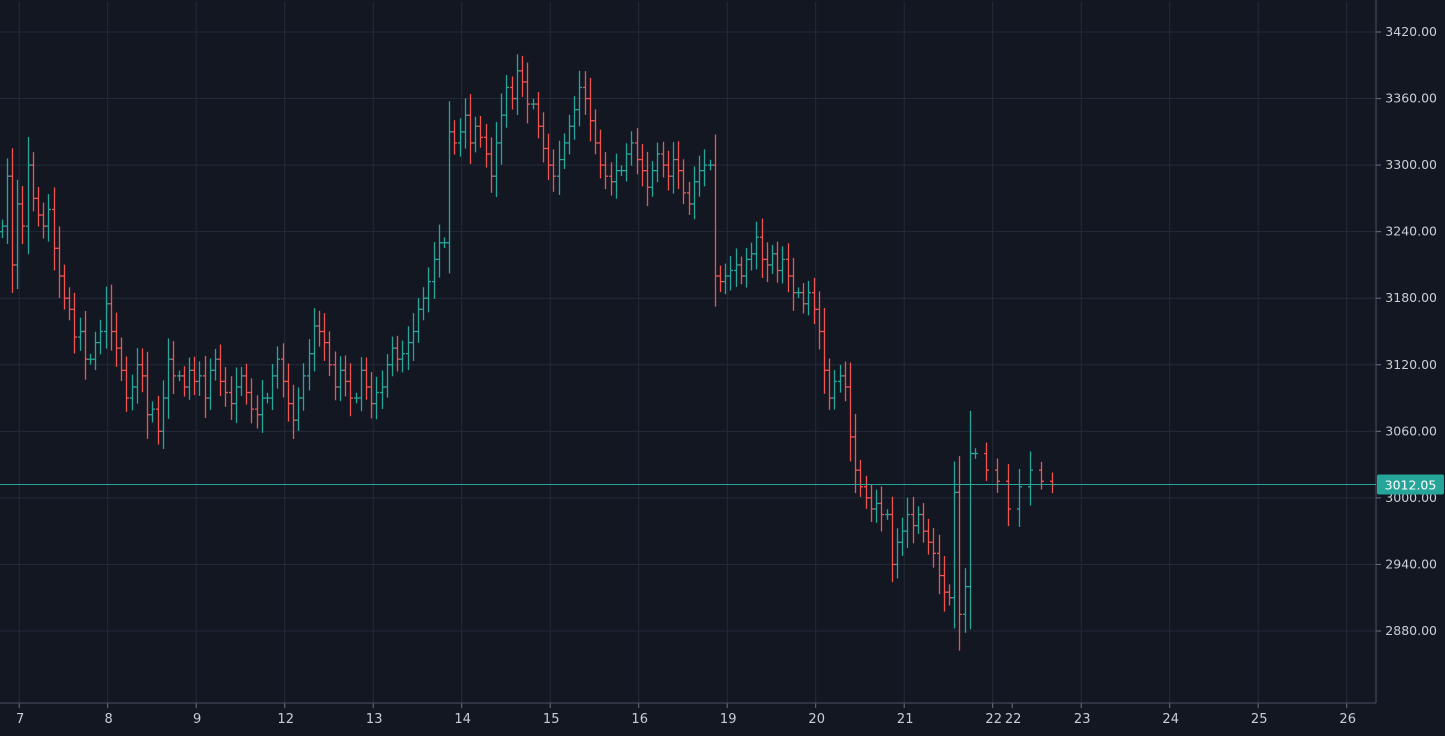 The width and height of the screenshot is (1445, 736). Describe the element at coordinates (1411, 231) in the screenshot. I see `y-tick-label: 3240.00` at that location.